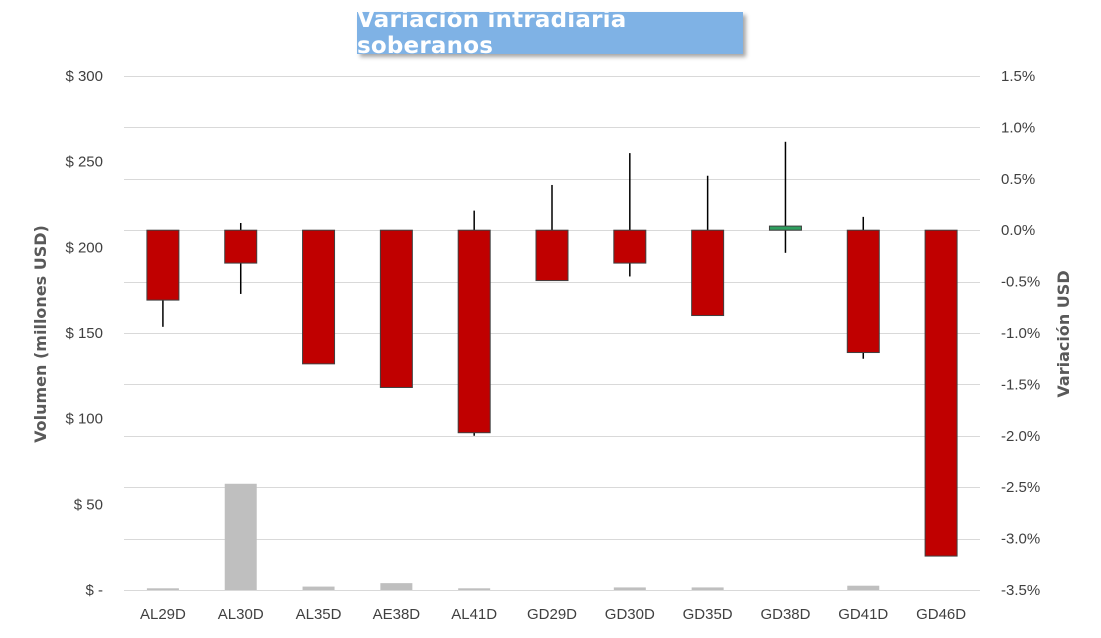 The image size is (1101, 638). What do you see at coordinates (319, 614) in the screenshot?
I see `x-tick-label: AL35D` at bounding box center [319, 614].